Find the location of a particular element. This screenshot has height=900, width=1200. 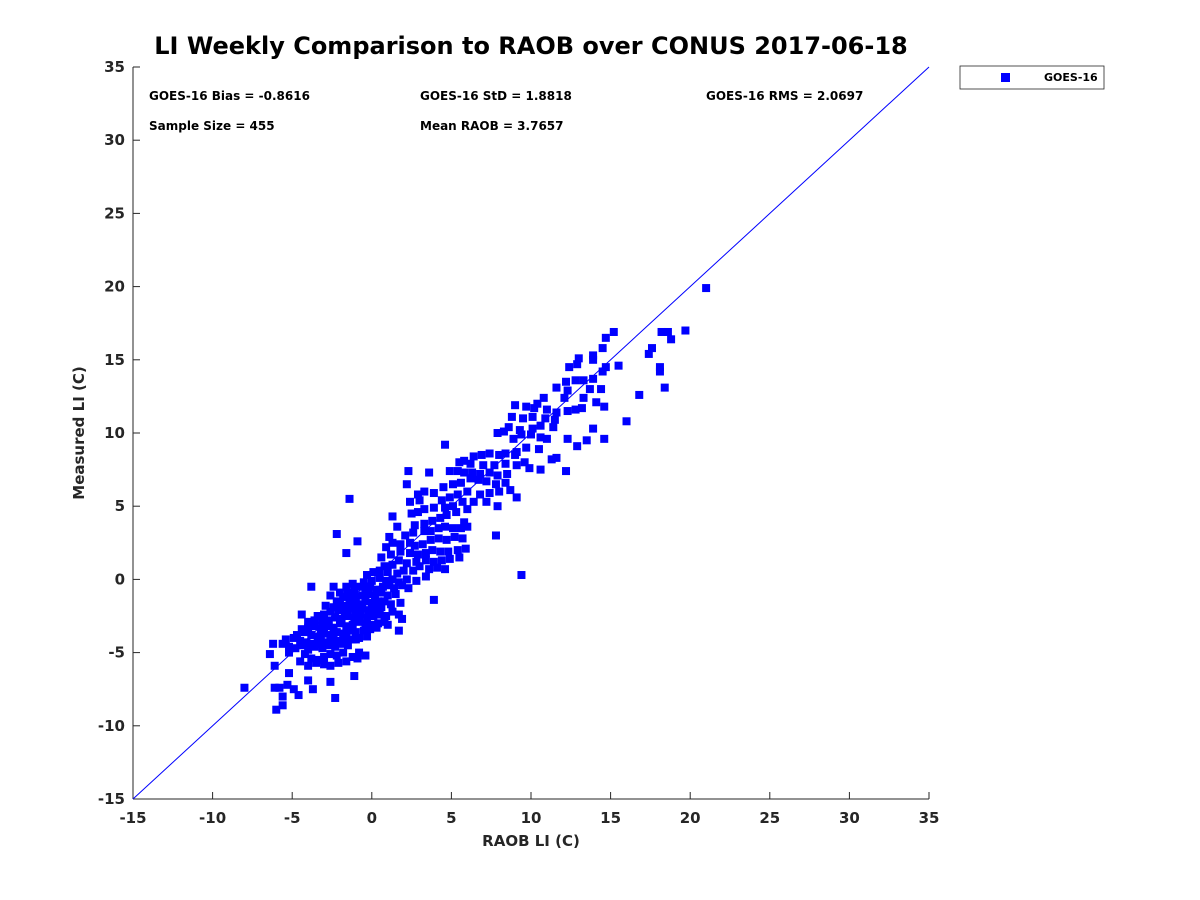

x-tick-label: 20 is located at coordinates (690, 818).